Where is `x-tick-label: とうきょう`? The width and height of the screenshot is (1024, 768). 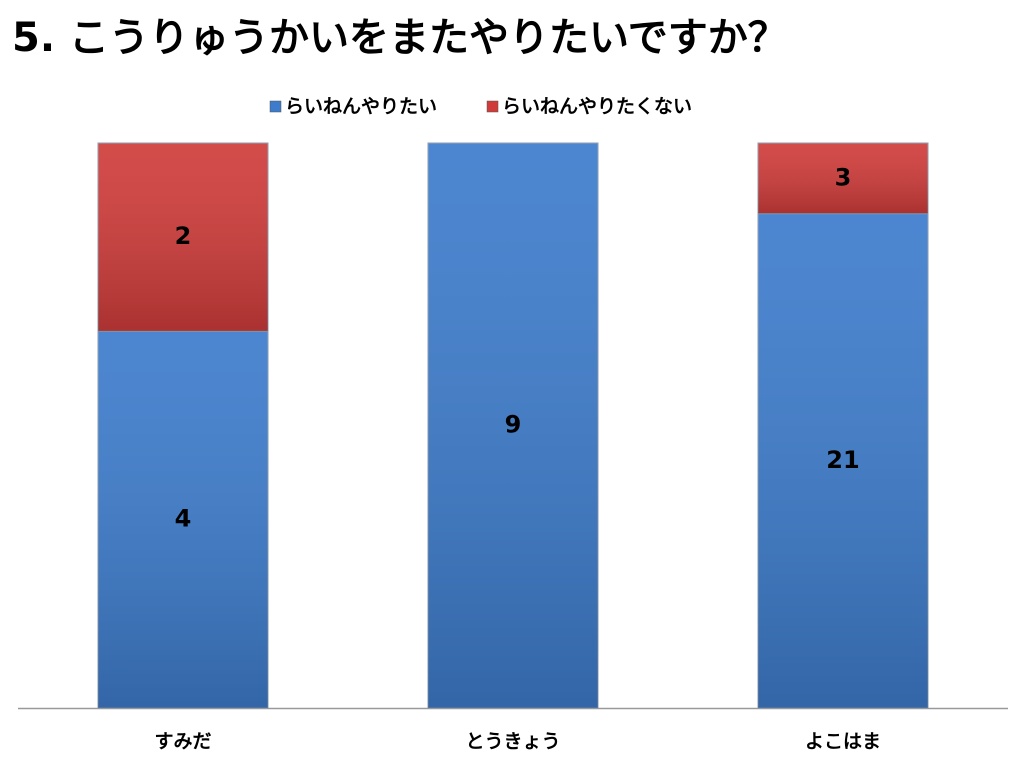
x-tick-label: とうきょう is located at coordinates (512, 742).